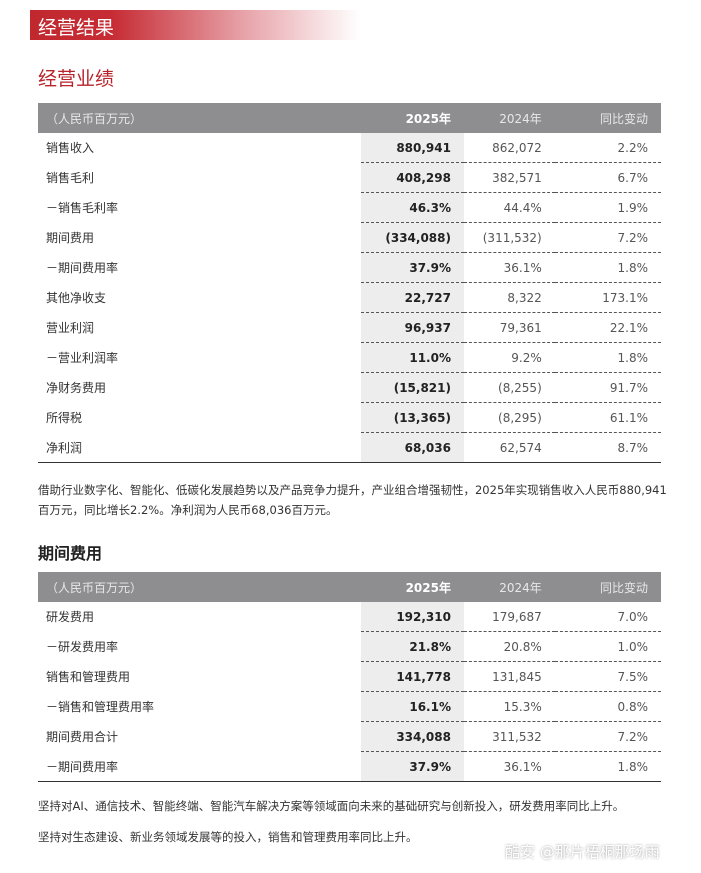  I want to click on table-row: 所得税 (13,365) (8,295) 61.1%, so click(349, 417).